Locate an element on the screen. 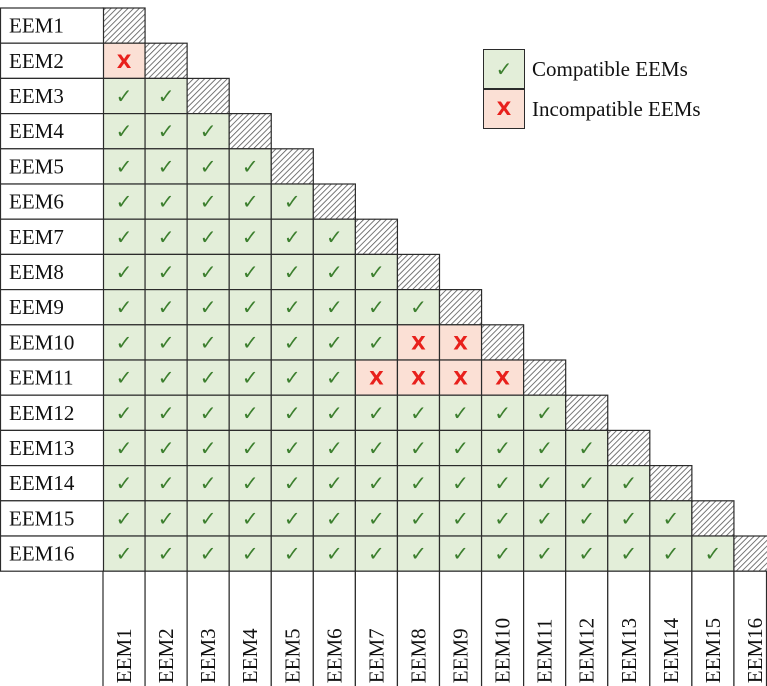 The width and height of the screenshot is (767, 686). column-label: EEM3 is located at coordinates (208, 655).